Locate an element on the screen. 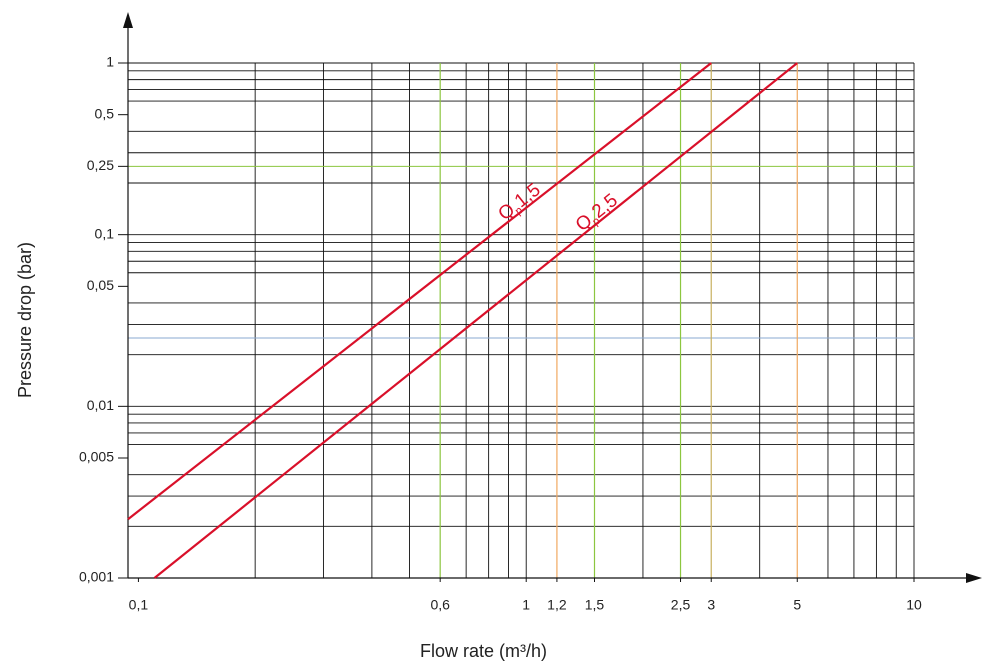 Image resolution: width=982 pixels, height=666 pixels. y-tick-label: 0,05 is located at coordinates (100, 285).